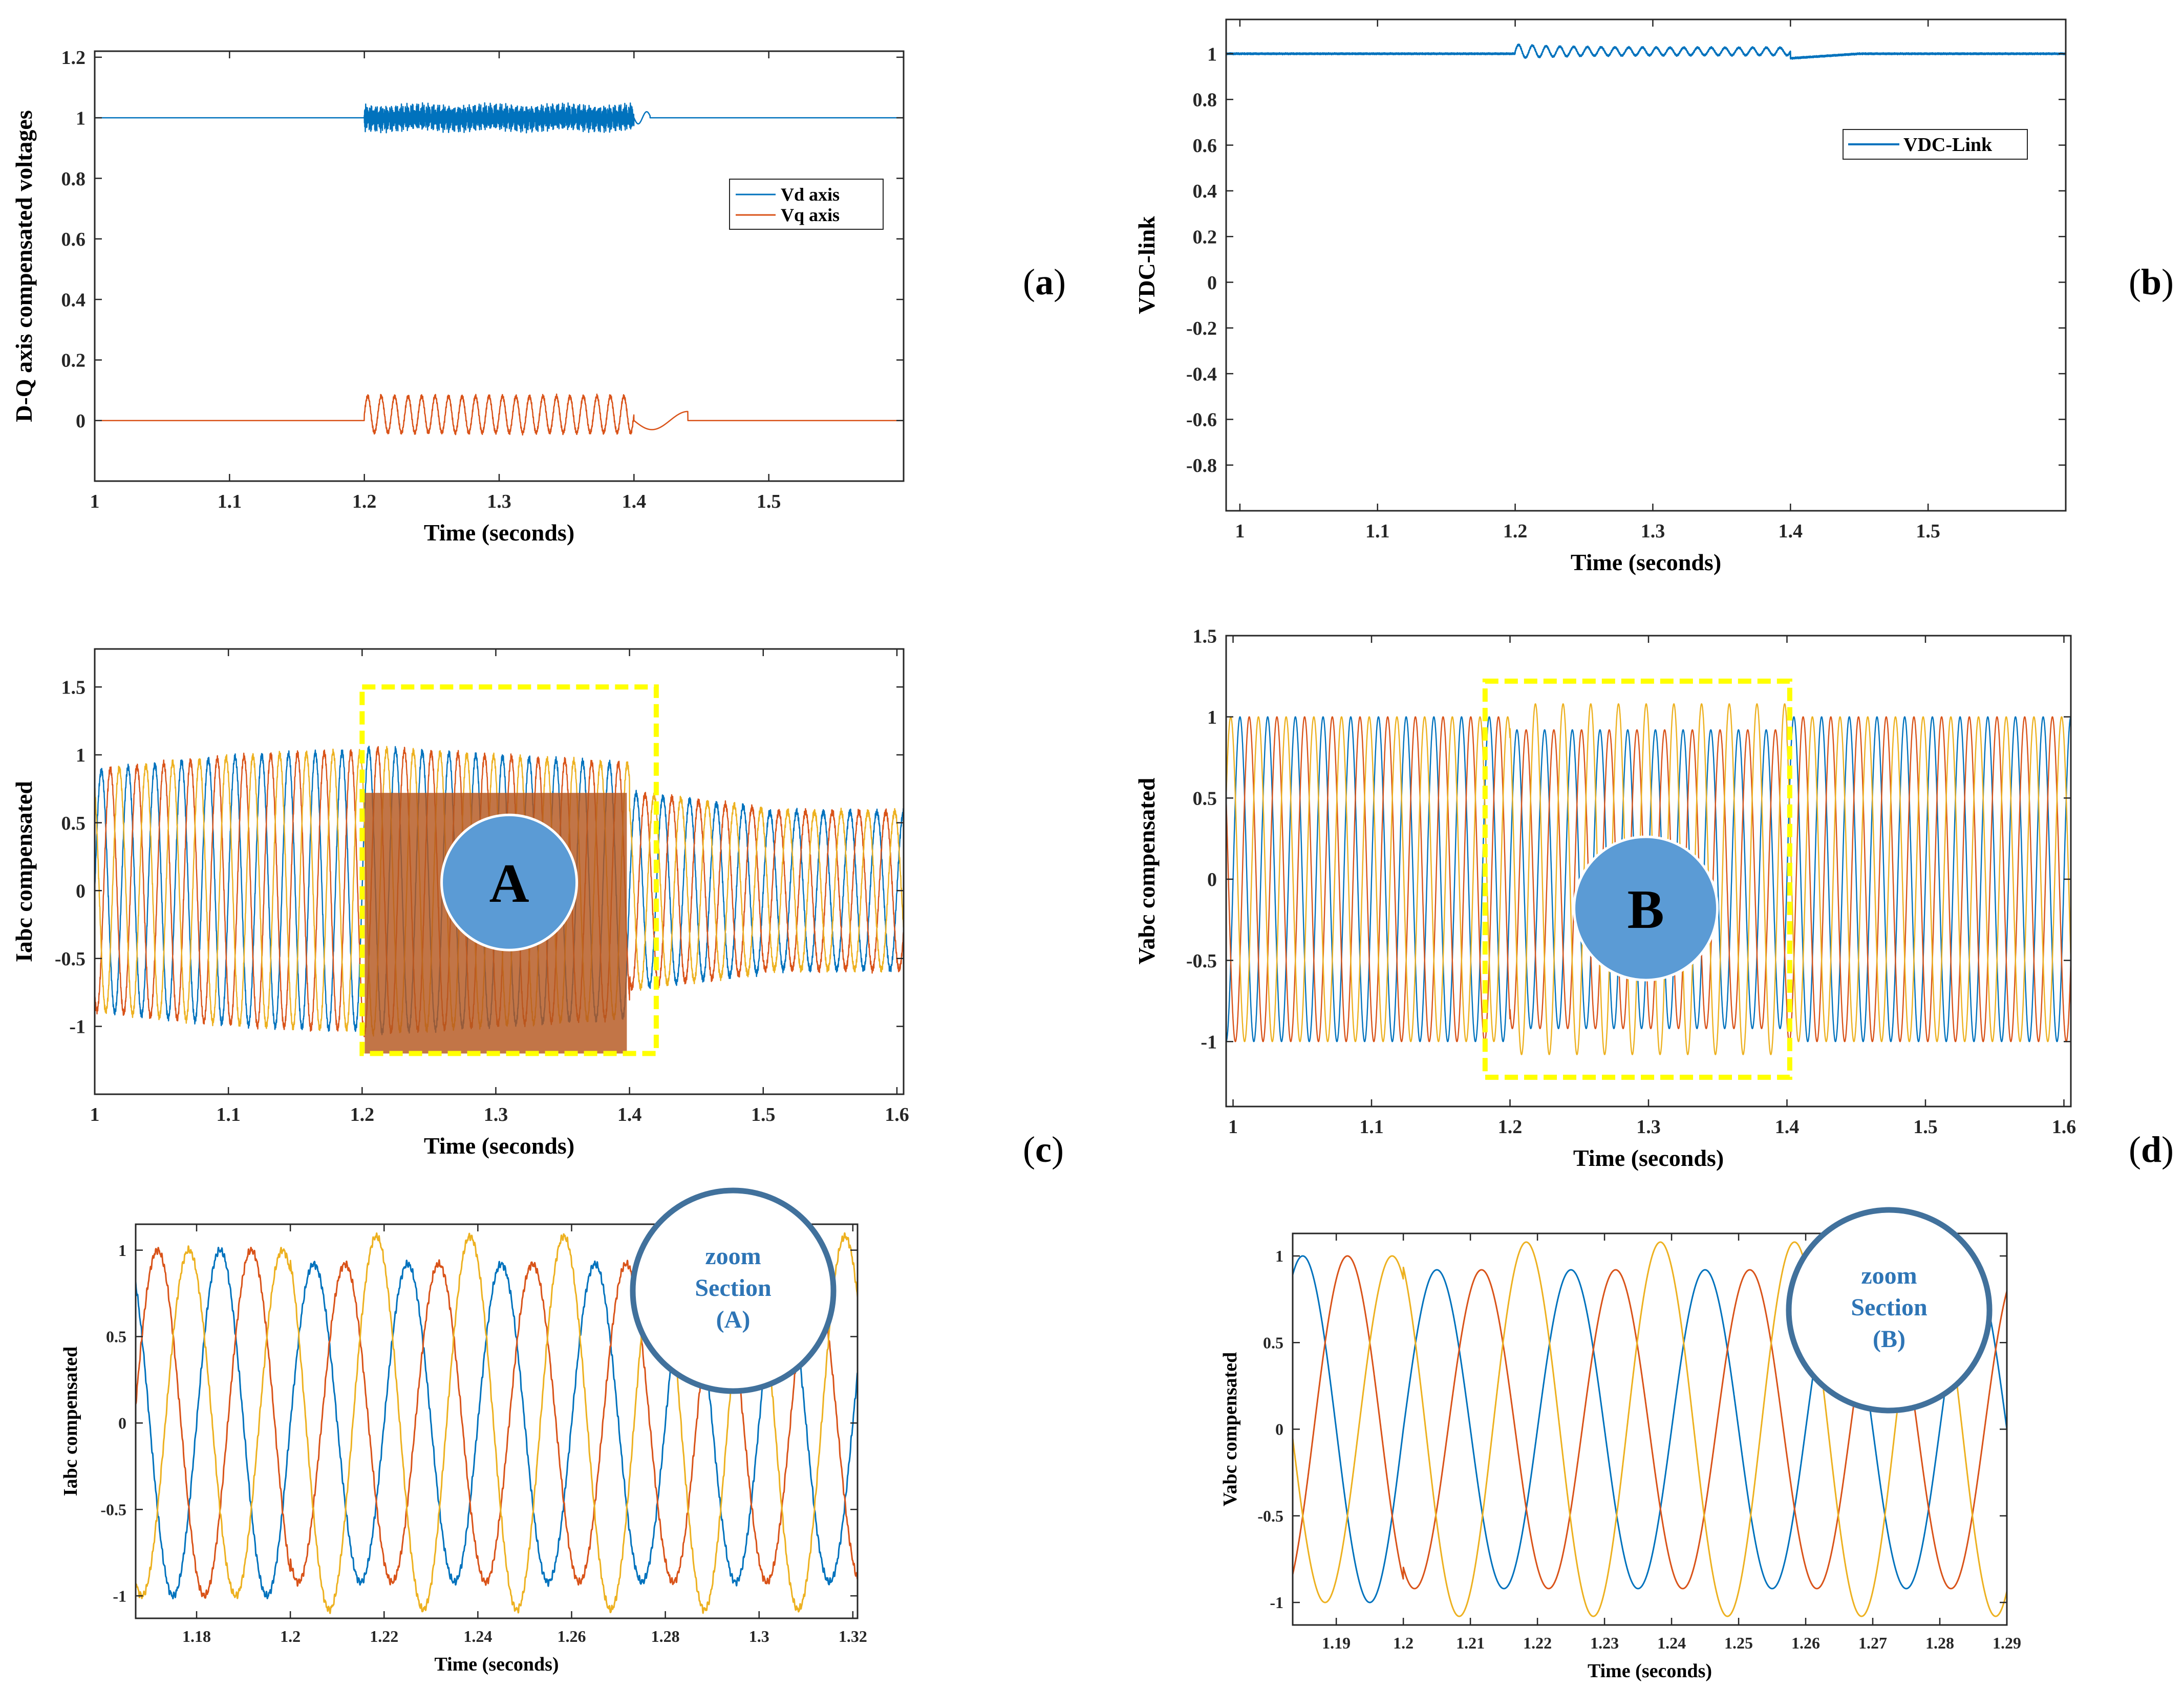 Image resolution: width=2184 pixels, height=1691 pixels. What do you see at coordinates (1646, 265) in the screenshot?
I see `plot-area` at bounding box center [1646, 265].